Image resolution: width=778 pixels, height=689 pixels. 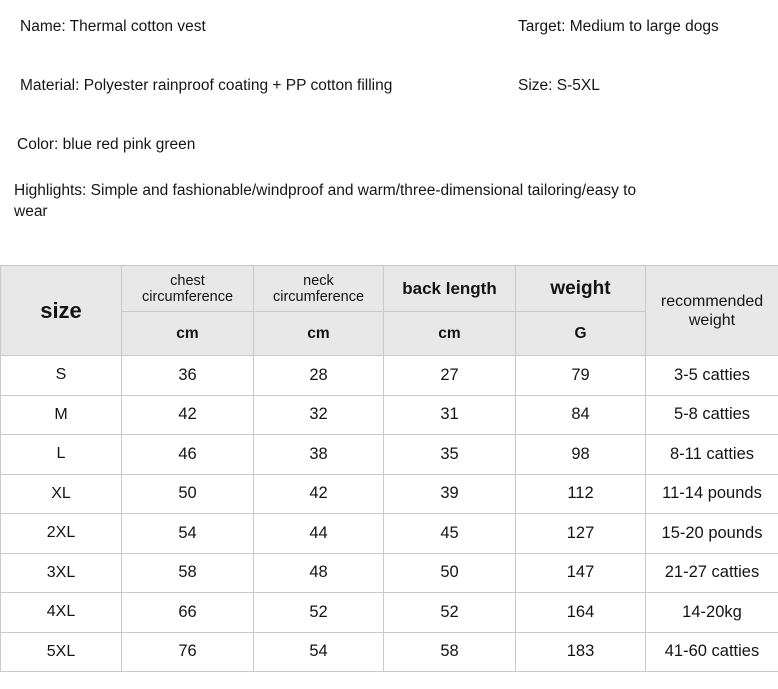 I want to click on cell-back: 35, so click(x=449, y=454).